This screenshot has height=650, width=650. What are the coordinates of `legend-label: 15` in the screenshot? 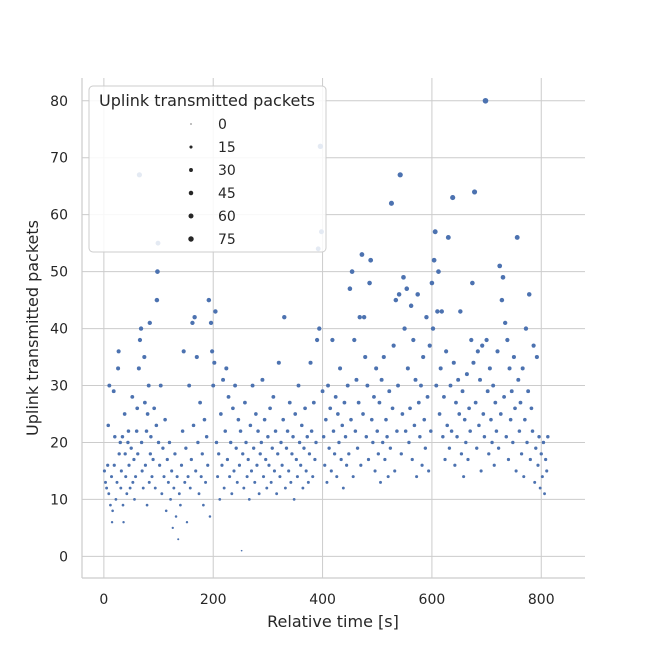 It's located at (227, 148).